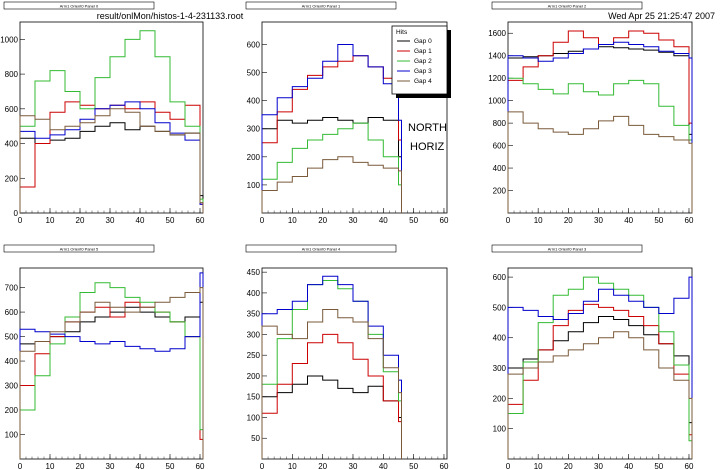 This screenshot has width=721, height=469. What do you see at coordinates (12, 288) in the screenshot?
I see `y-tick-label: 700` at bounding box center [12, 288].